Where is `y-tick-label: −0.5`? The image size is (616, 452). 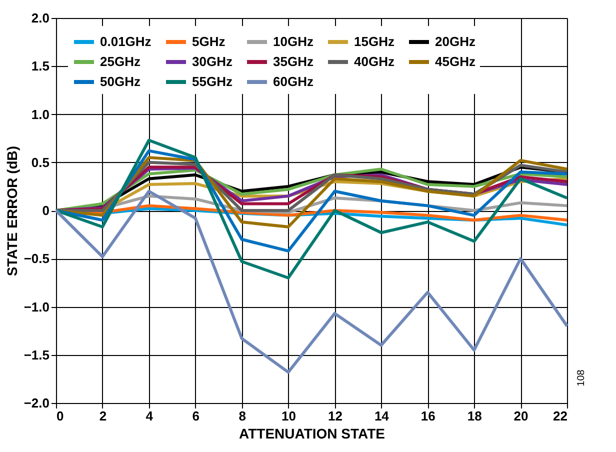 y-tick-label: −0.5 is located at coordinates (37, 258).